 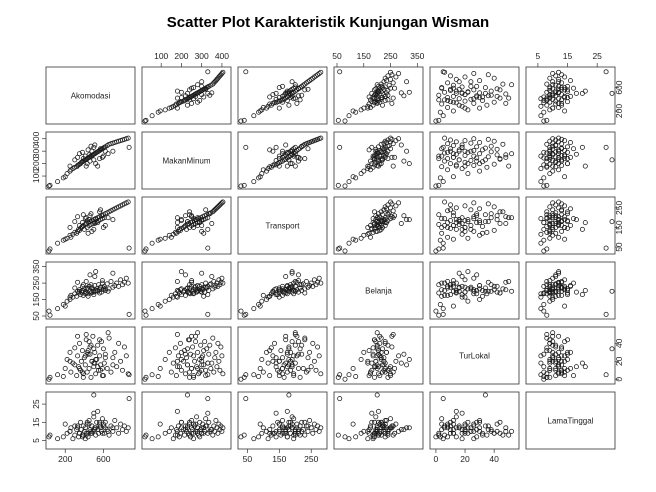 What do you see at coordinates (90, 290) in the screenshot?
I see `panel-belanja-akomodasi` at bounding box center [90, 290].